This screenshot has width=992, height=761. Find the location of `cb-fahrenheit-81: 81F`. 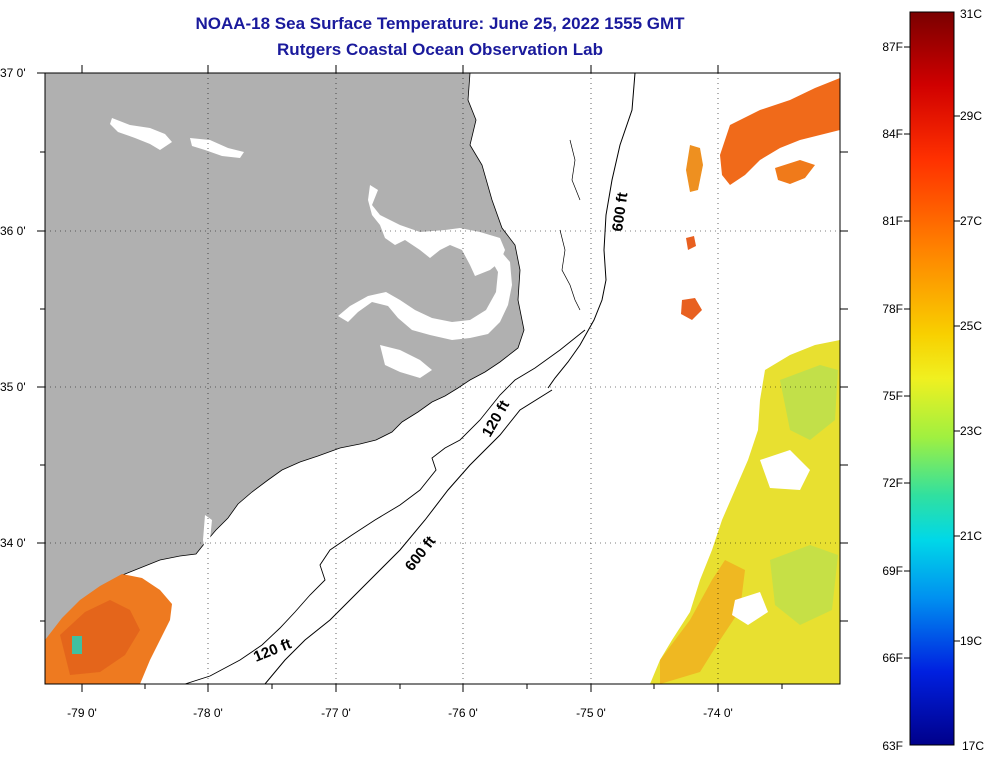

cb-fahrenheit-81: 81F is located at coordinates (892, 221).